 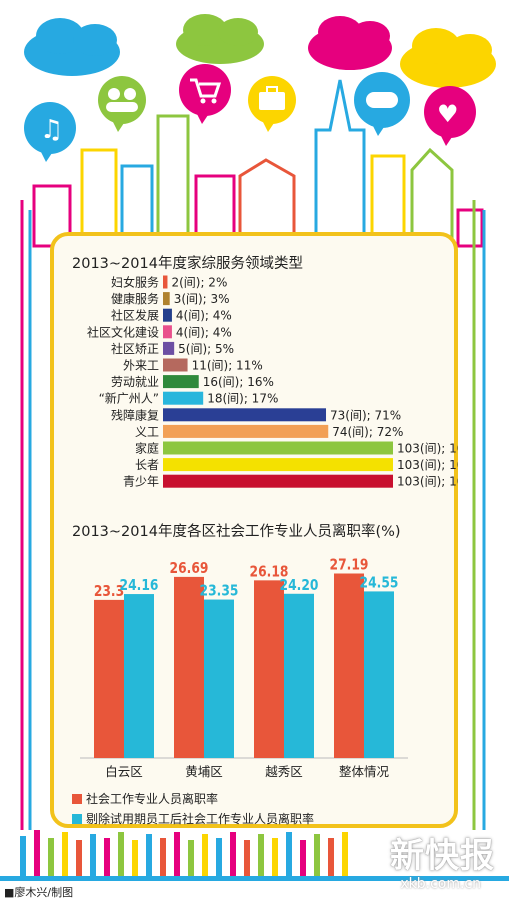 I want to click on bubble-gamepad, so click(x=382, y=104).